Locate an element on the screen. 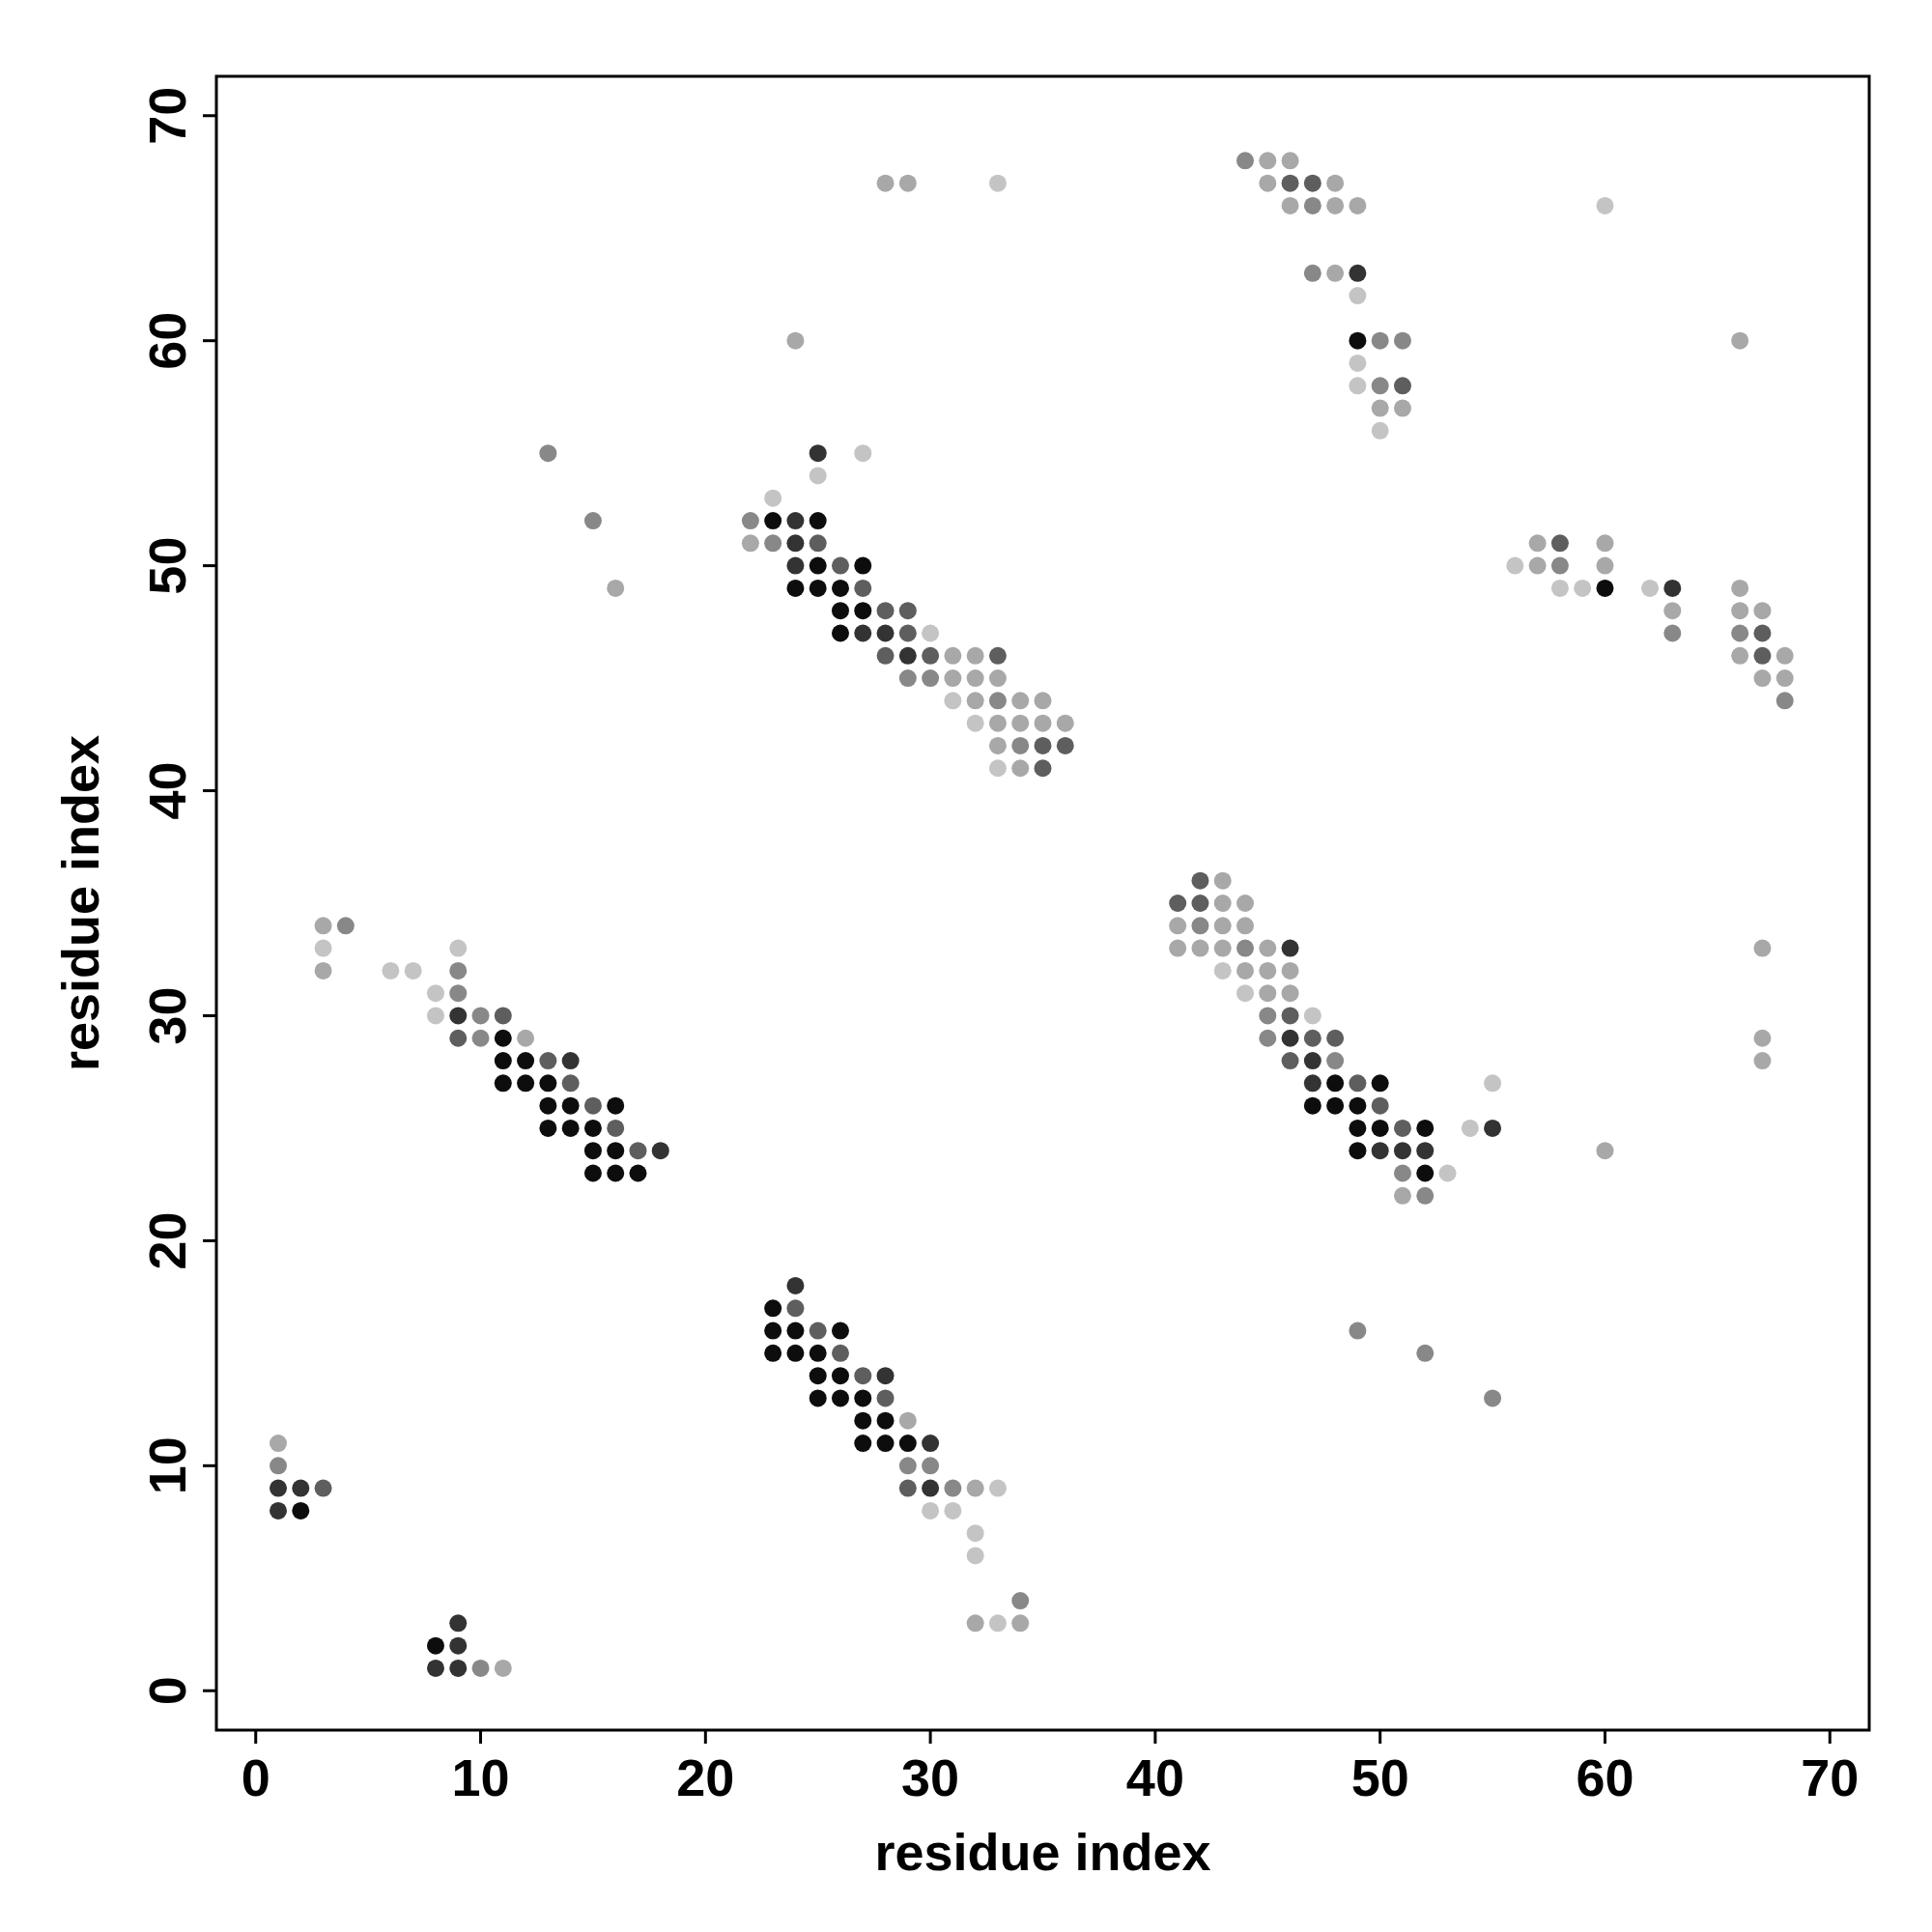  y-tick-label: 60 is located at coordinates (167, 340).